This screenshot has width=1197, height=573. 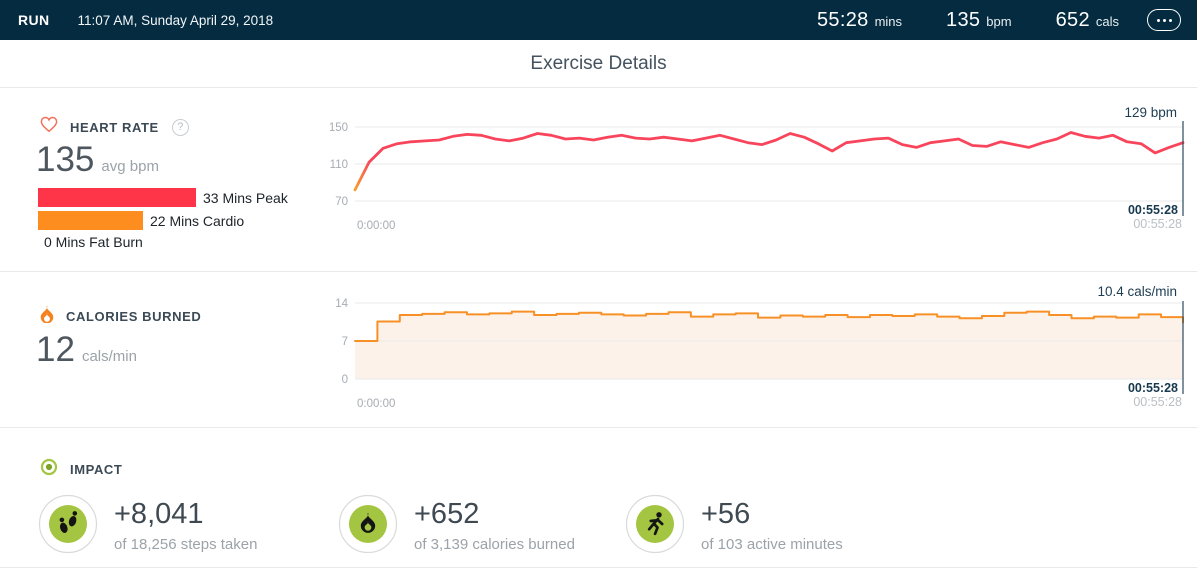 What do you see at coordinates (655, 524) in the screenshot?
I see `runner-icon` at bounding box center [655, 524].